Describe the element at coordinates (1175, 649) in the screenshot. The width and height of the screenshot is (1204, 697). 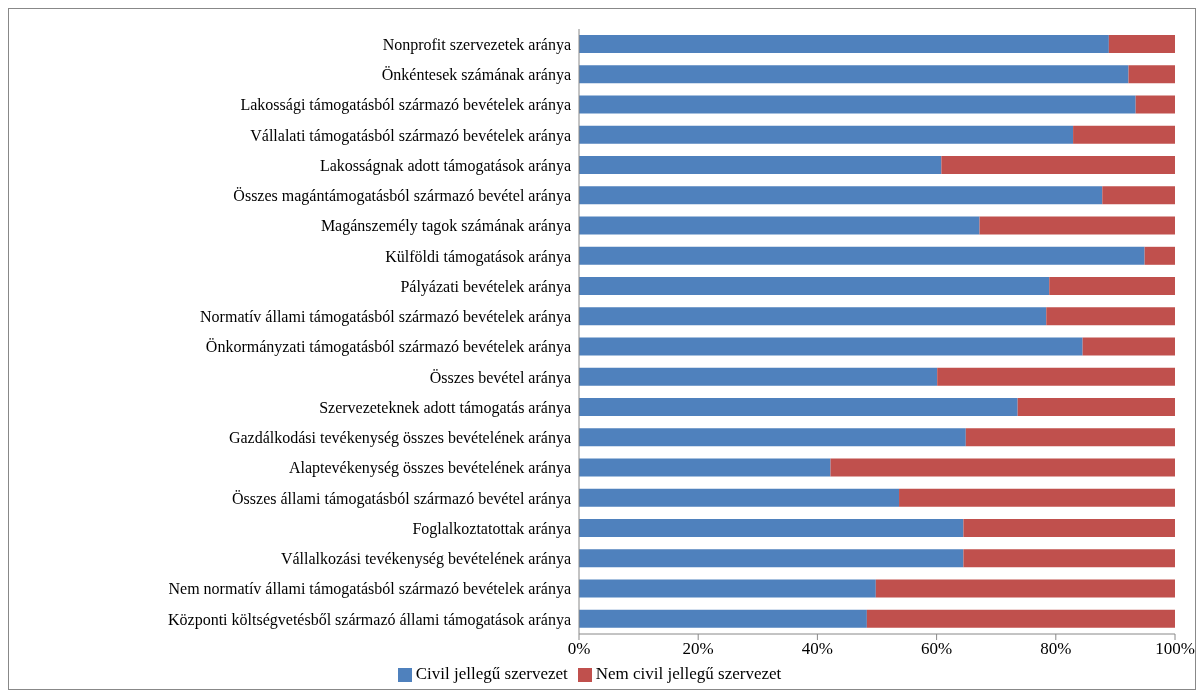
I see `x-tick-label: 100%` at that location.